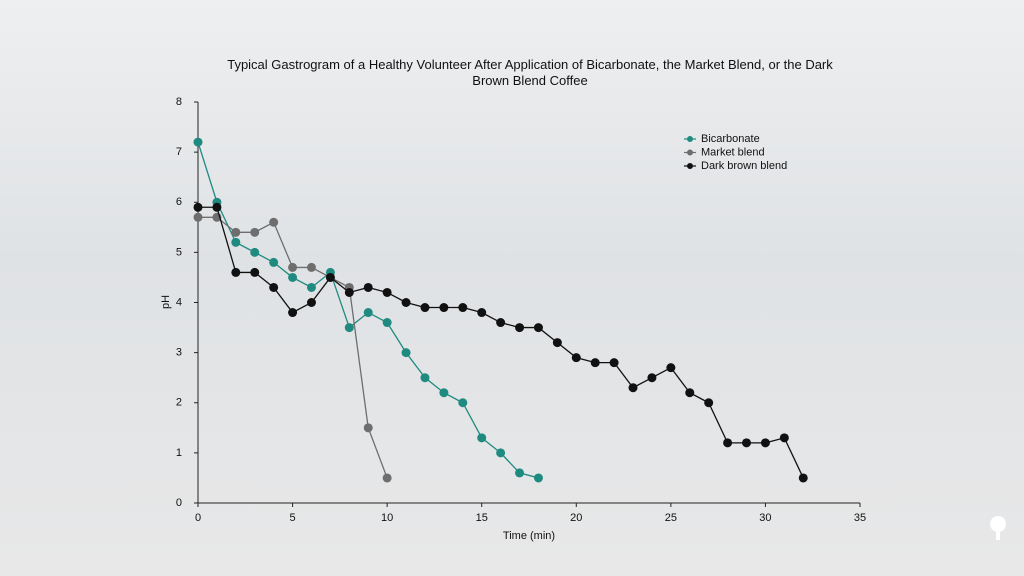 The image size is (1024, 576). Describe the element at coordinates (179, 202) in the screenshot. I see `y-tick-label: 6` at that location.